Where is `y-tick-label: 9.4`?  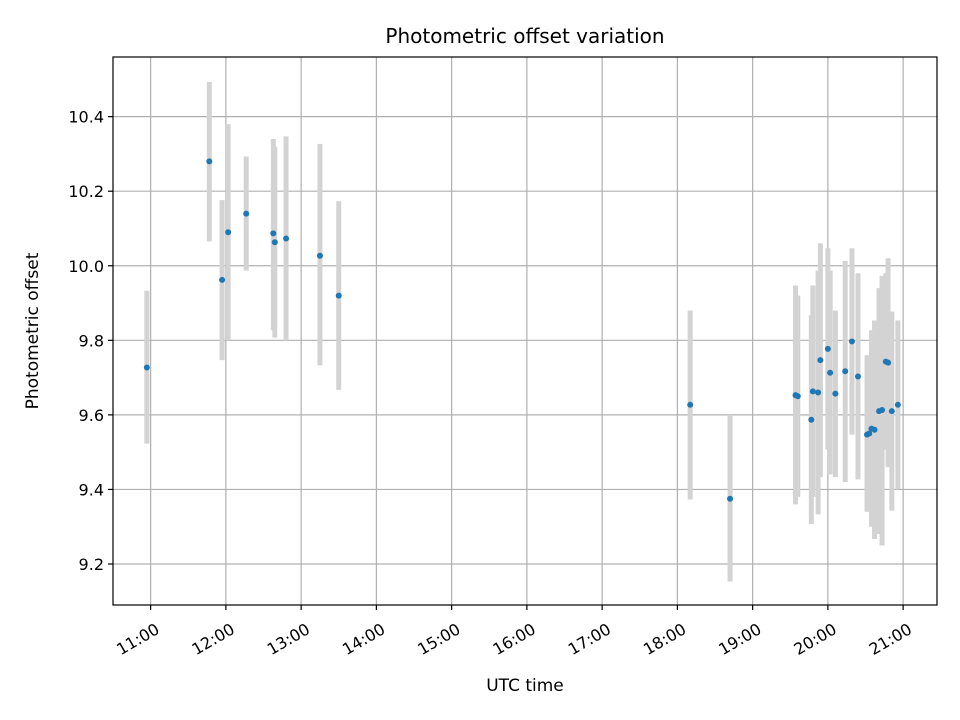 y-tick-label: 9.4 is located at coordinates (91, 489).